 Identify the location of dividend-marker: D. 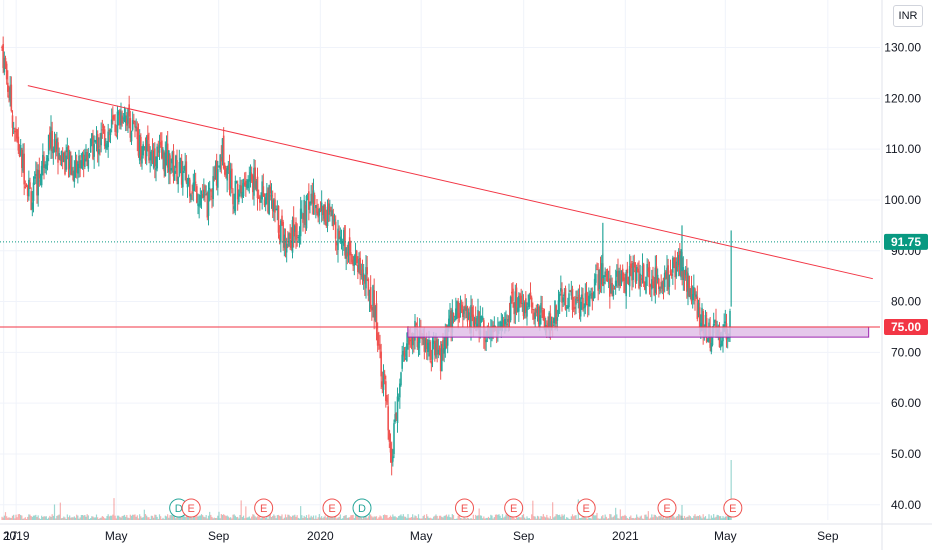
(362, 508).